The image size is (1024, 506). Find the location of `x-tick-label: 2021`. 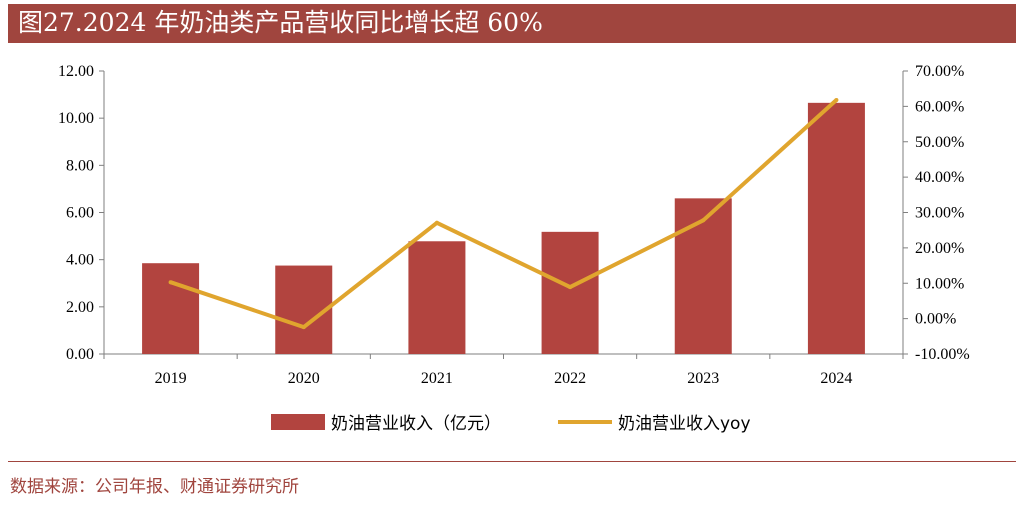

x-tick-label: 2021 is located at coordinates (437, 378).